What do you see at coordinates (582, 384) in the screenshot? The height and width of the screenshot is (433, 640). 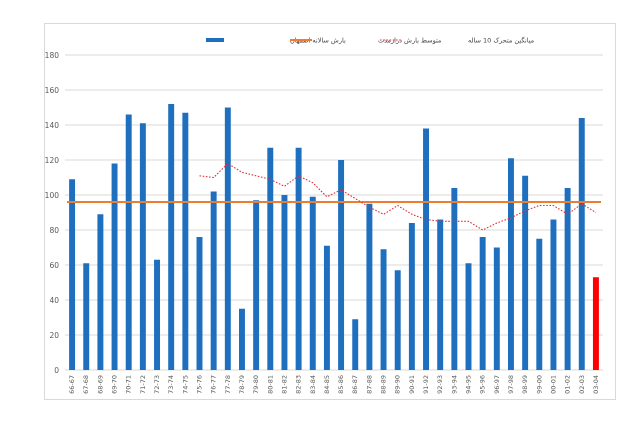 I see `x-tick-label: 02-03` at bounding box center [582, 384].